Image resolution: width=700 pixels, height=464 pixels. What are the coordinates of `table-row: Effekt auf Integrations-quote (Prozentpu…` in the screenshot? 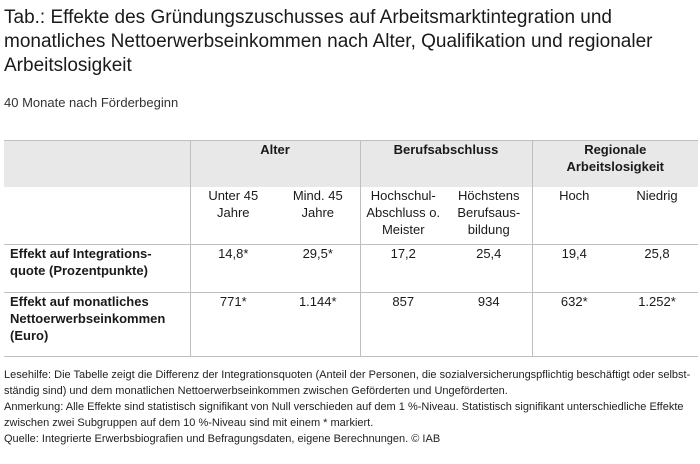 It's located at (351, 268).